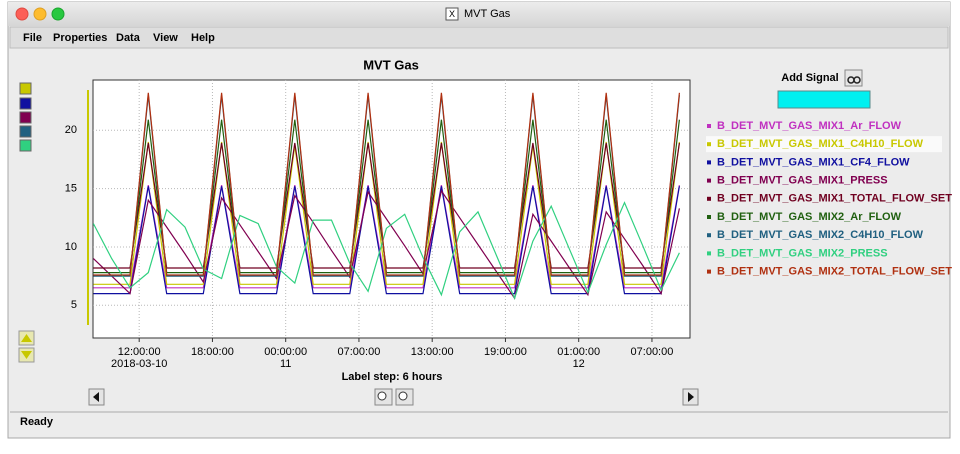 This screenshot has width=960, height=454. I want to click on menu-item: View, so click(165, 38).